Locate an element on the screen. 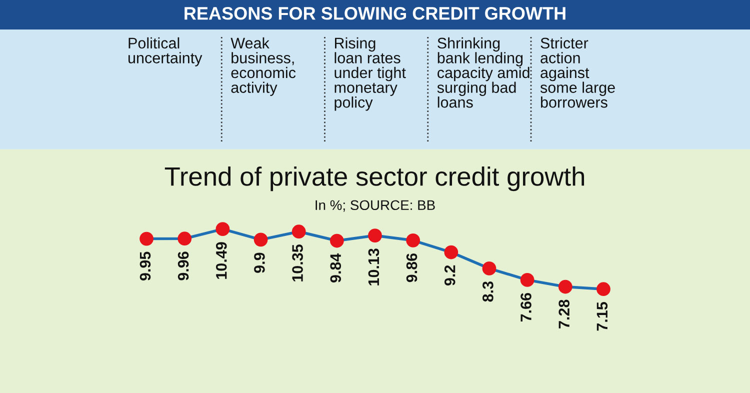 This screenshot has width=750, height=393. text: In %; SOURCE: BB is located at coordinates (375, 206).